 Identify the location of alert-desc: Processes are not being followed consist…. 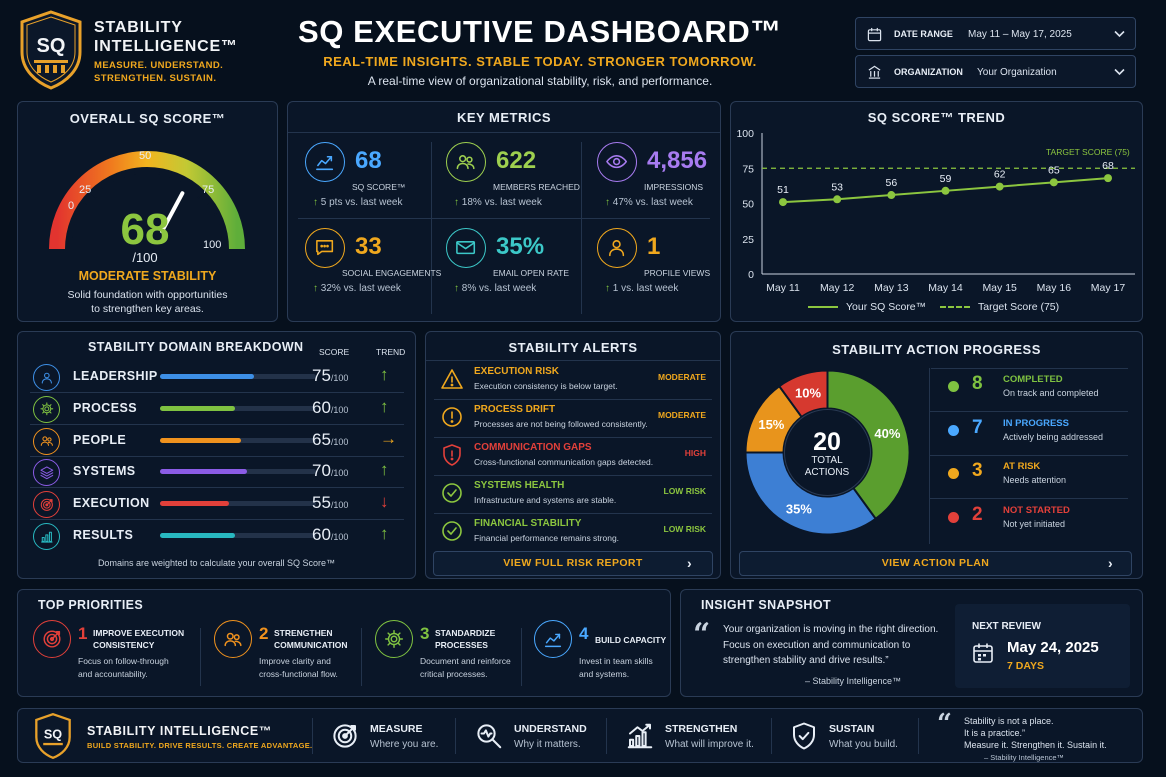
(561, 424).